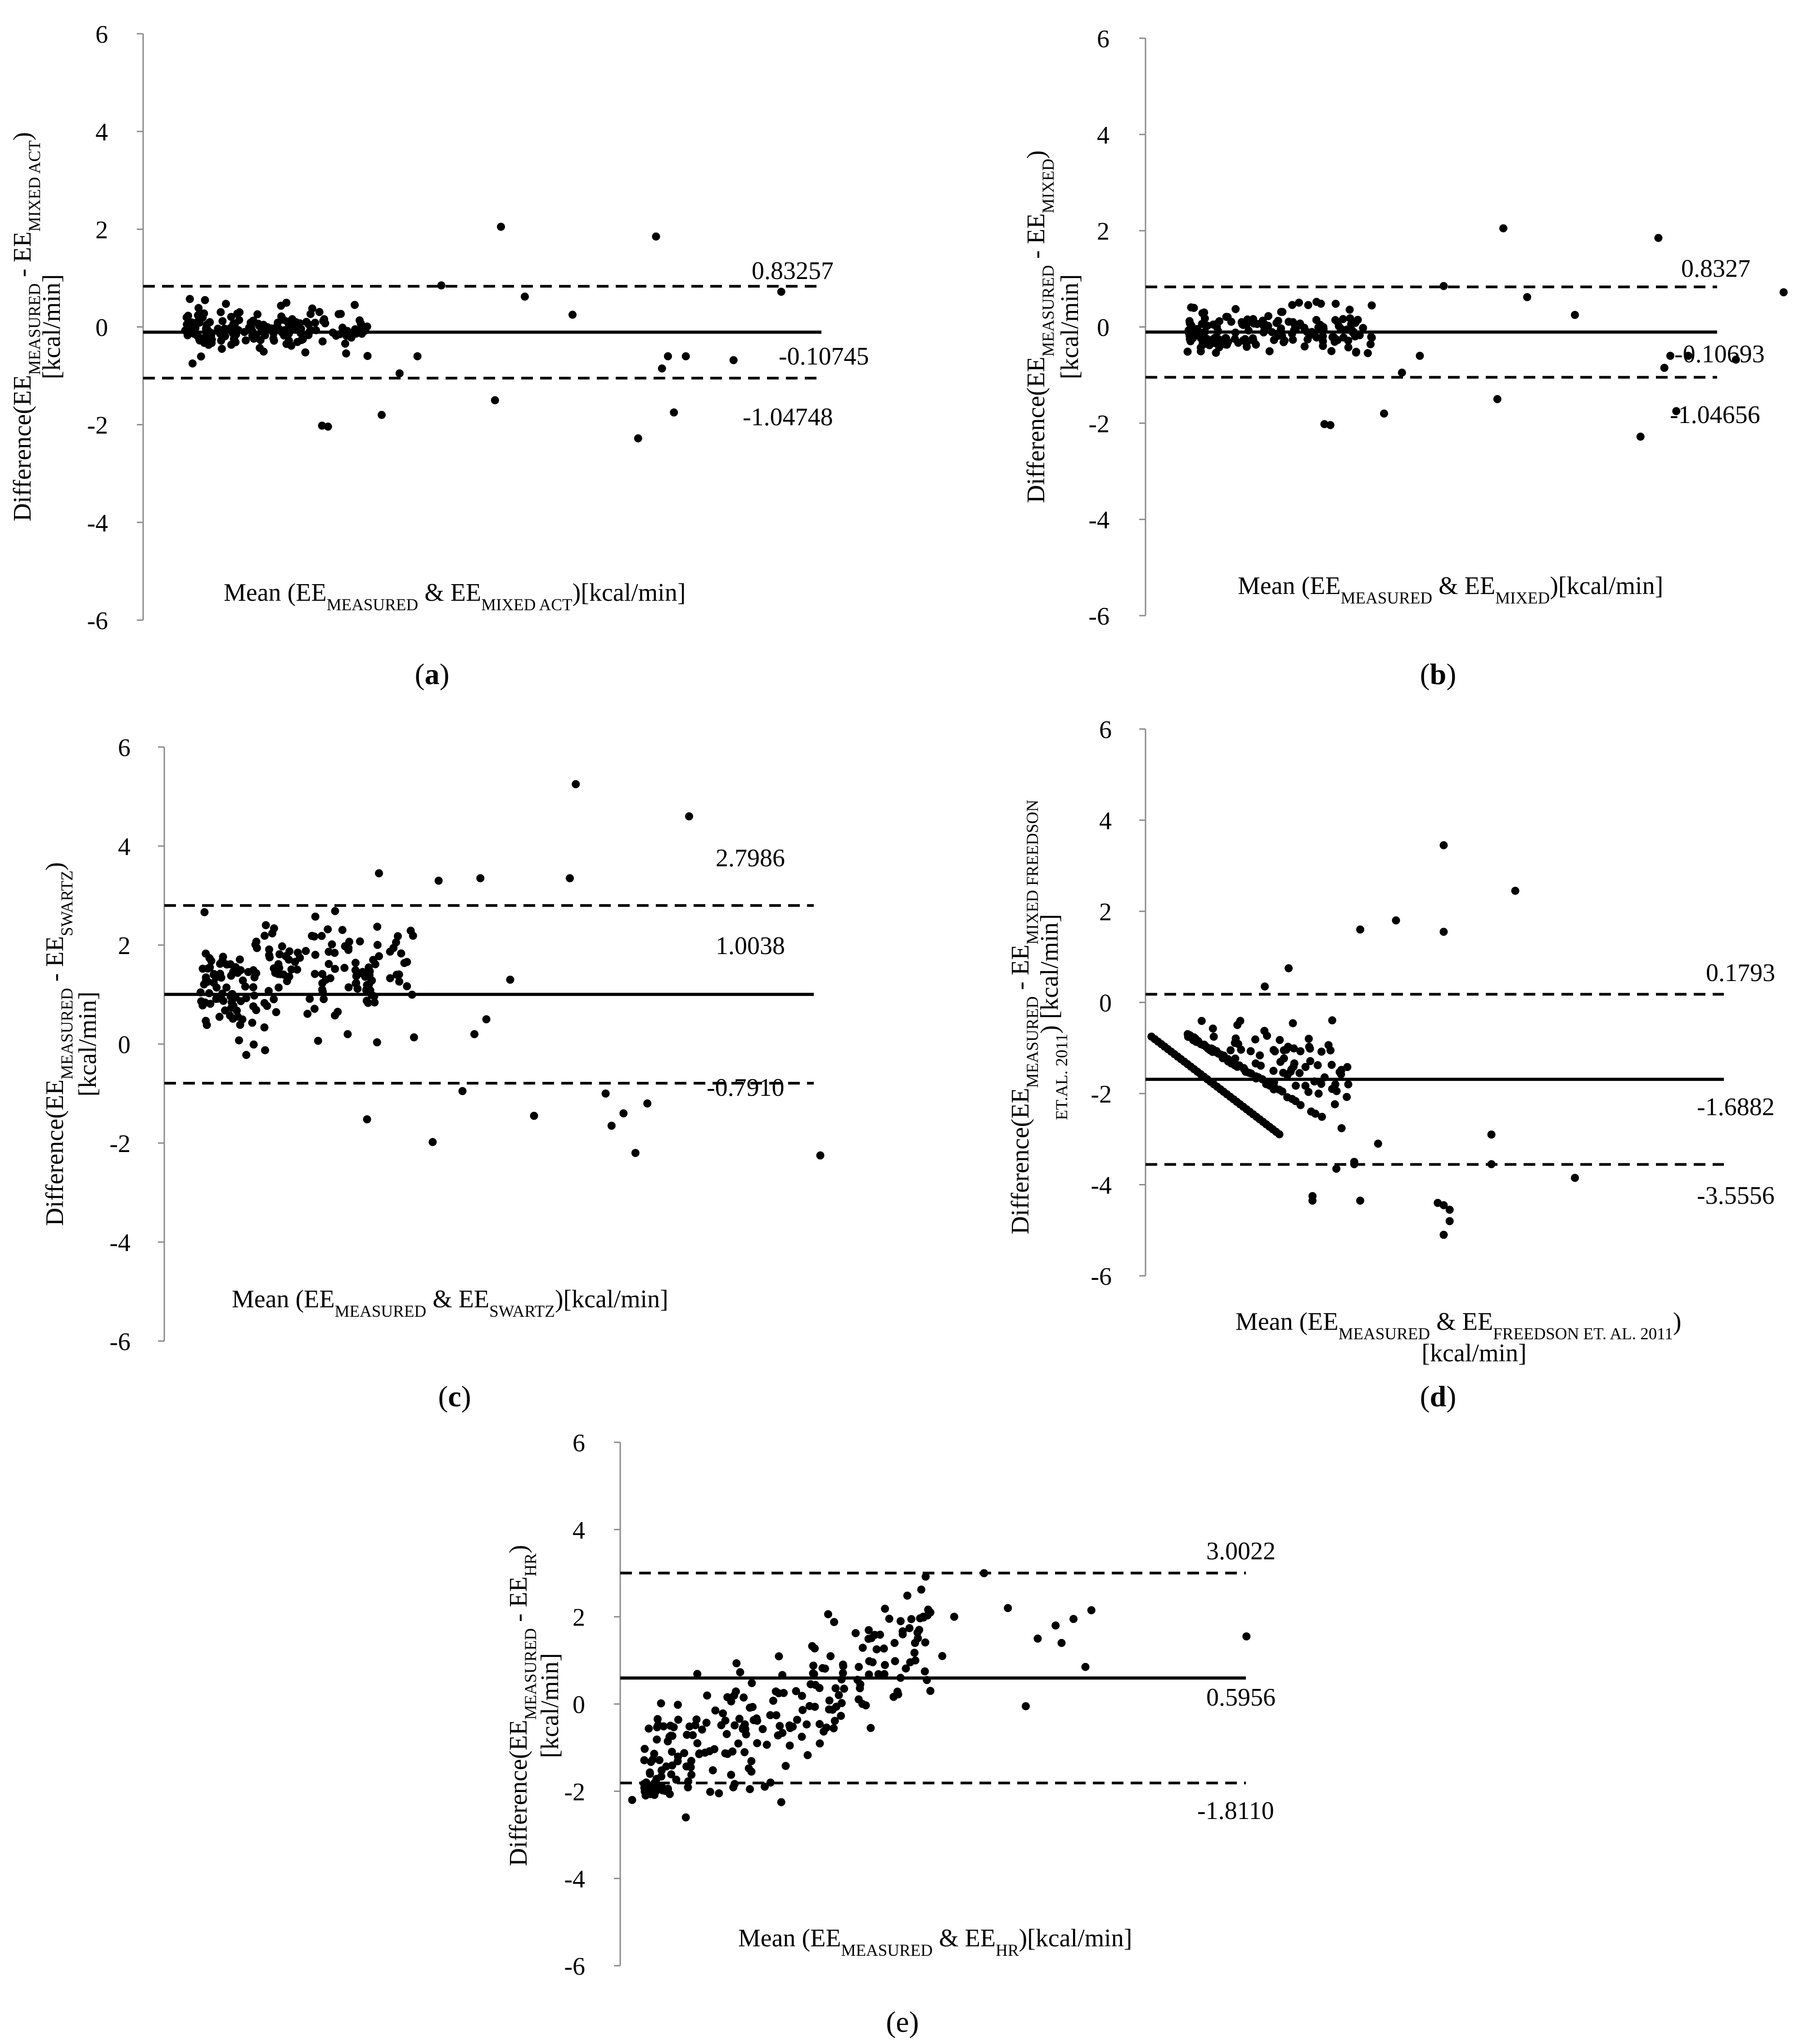 Image resolution: width=1804 pixels, height=2044 pixels. Describe the element at coordinates (1070, 326) in the screenshot. I see `y-axis-label-line2: [kcal/min]` at that location.